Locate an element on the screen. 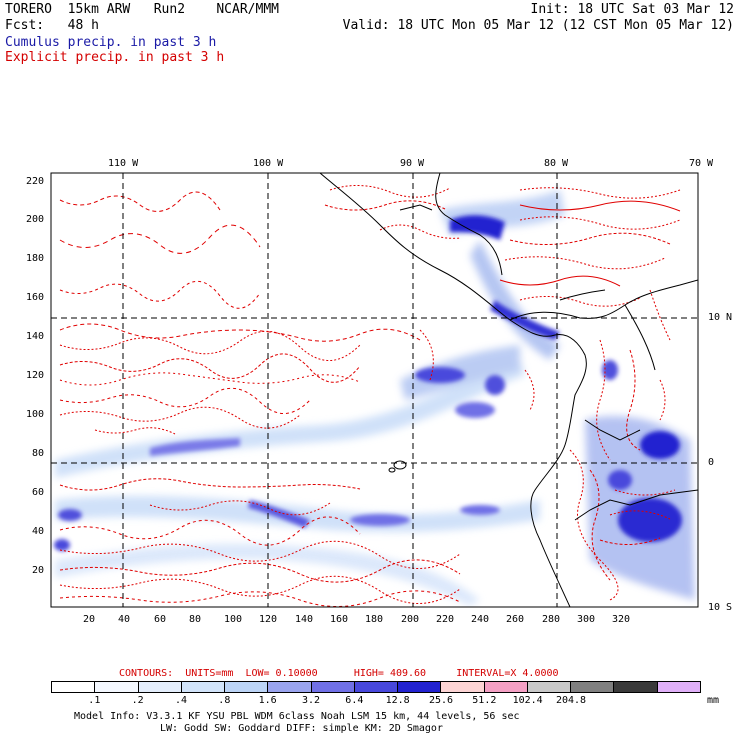 The height and width of the screenshot is (740, 740). lat-label-0: 0 is located at coordinates (711, 462).